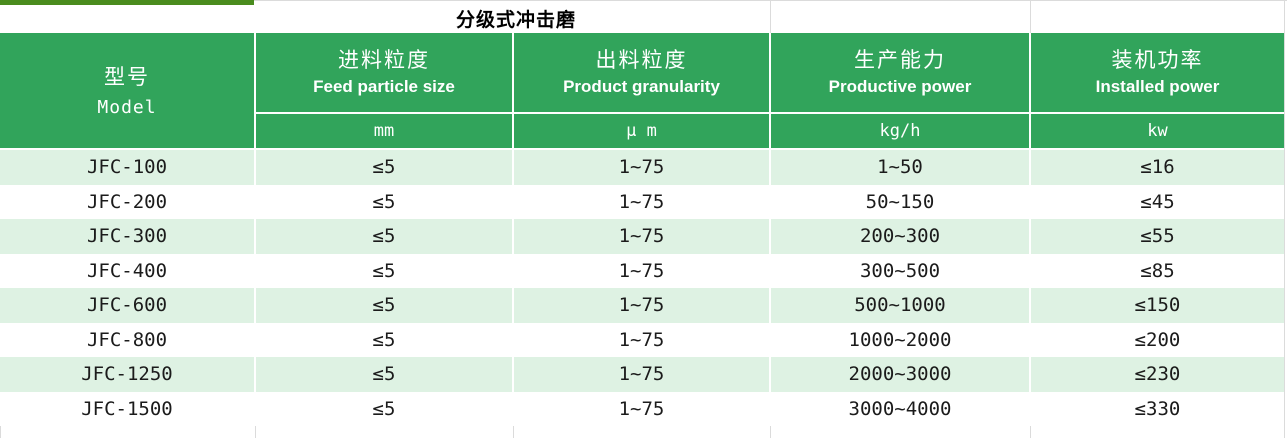 The image size is (1287, 438). Describe the element at coordinates (900, 408) in the screenshot. I see `cell-capacity: 3000~4000` at that location.